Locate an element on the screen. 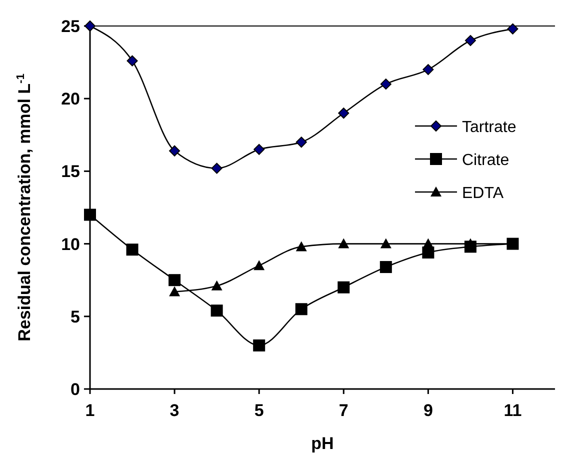  x-tick-label: 5 is located at coordinates (259, 410).